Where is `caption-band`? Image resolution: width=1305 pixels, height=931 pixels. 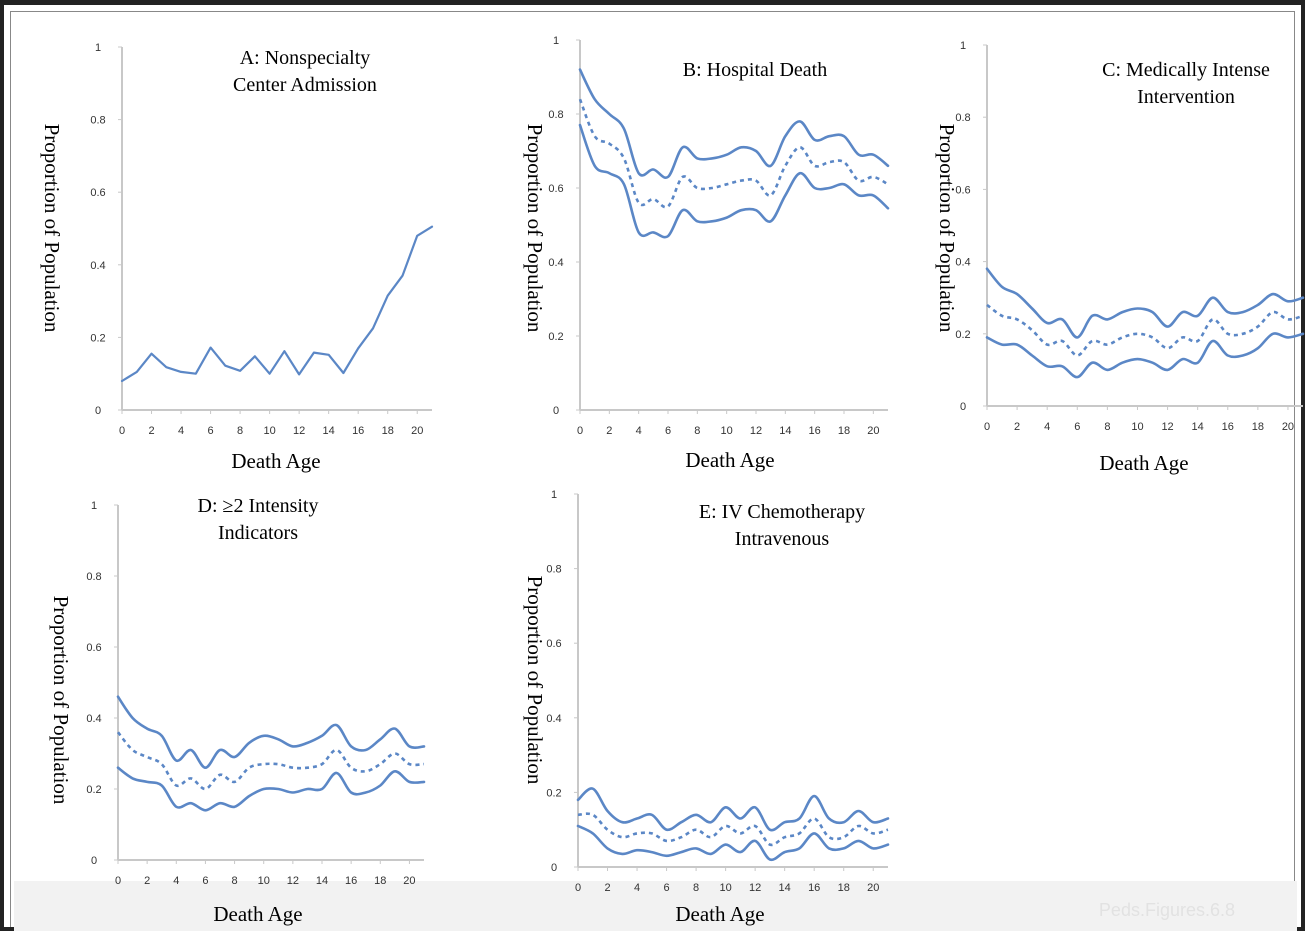
caption-band is located at coordinates (655, 906).